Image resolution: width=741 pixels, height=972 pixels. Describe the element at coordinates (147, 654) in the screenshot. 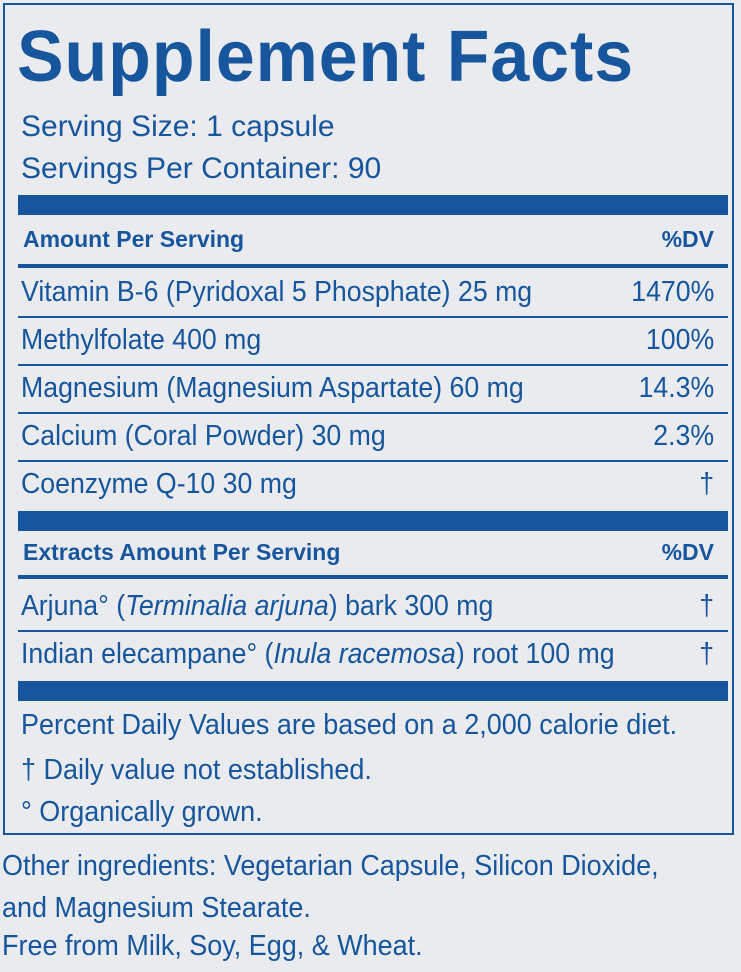

I see `extract-common-name: Indian elecampane° (` at that location.